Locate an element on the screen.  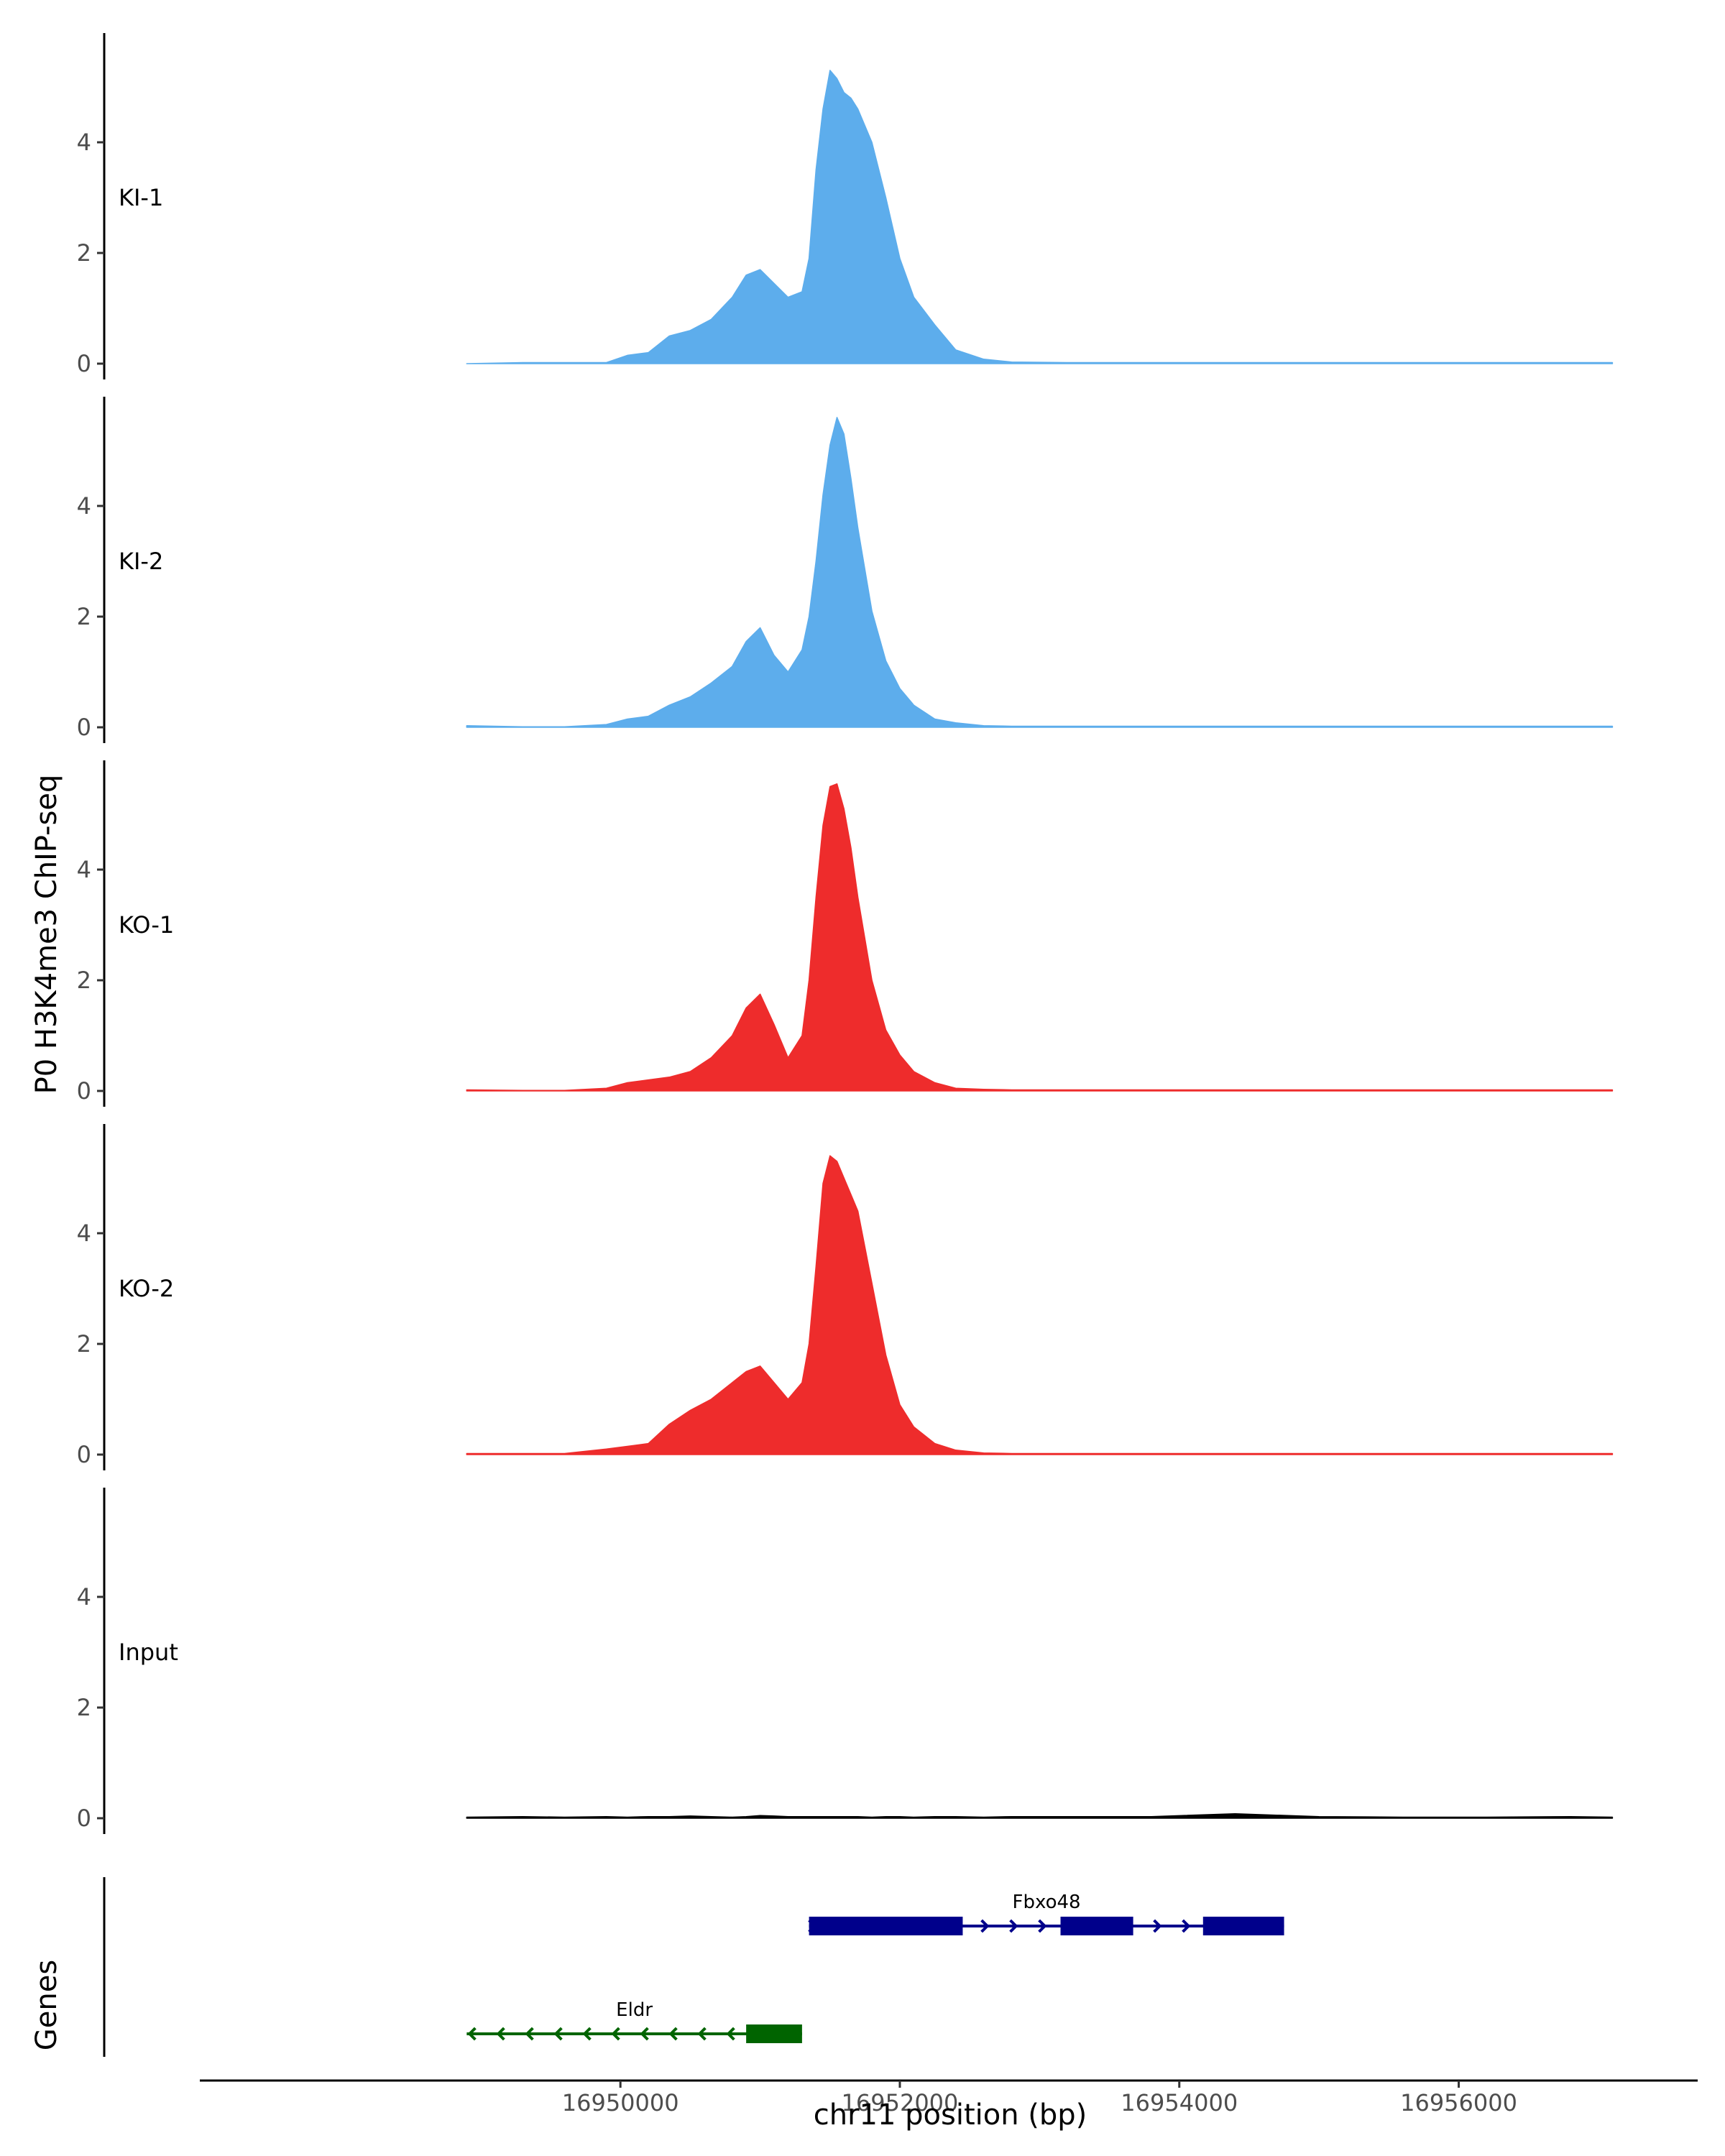
signal-area-input is located at coordinates (1040, 1816).